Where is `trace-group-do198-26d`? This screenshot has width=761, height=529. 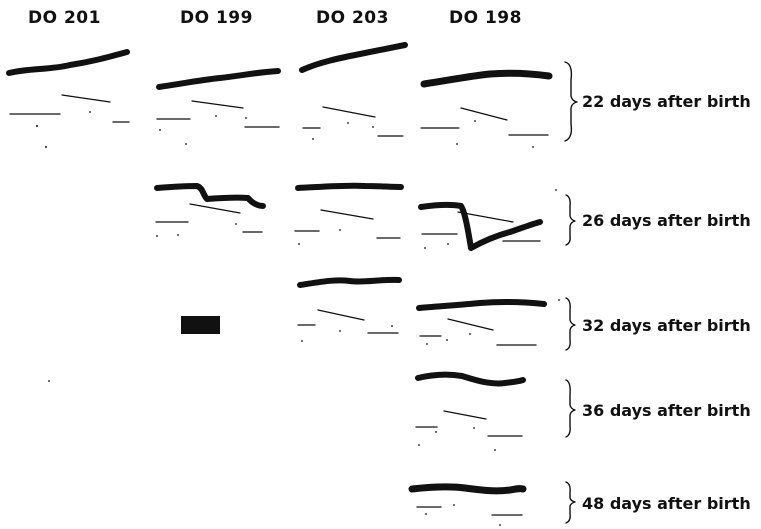
trace-group-do198-26d is located at coordinates (480, 226).